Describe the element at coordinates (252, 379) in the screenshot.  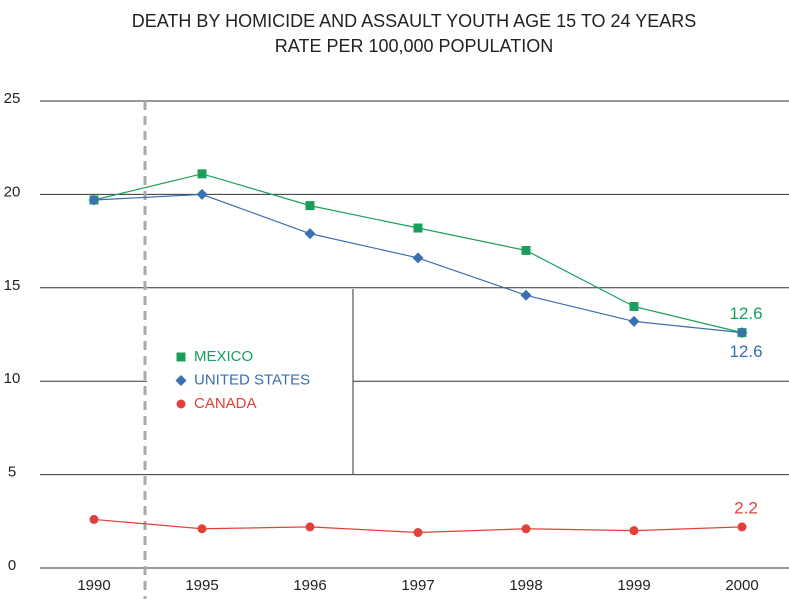
I see `legend-label: UNITED STATES` at that location.